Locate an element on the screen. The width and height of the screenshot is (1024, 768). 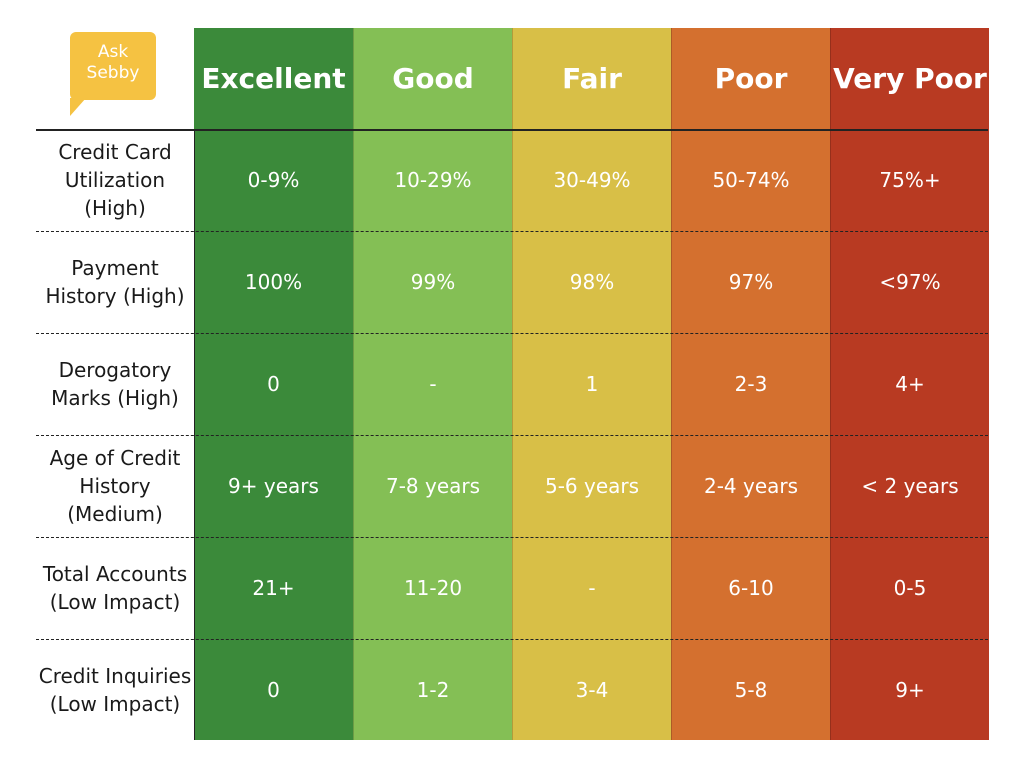
table-cell: 21+ is located at coordinates (273, 588).